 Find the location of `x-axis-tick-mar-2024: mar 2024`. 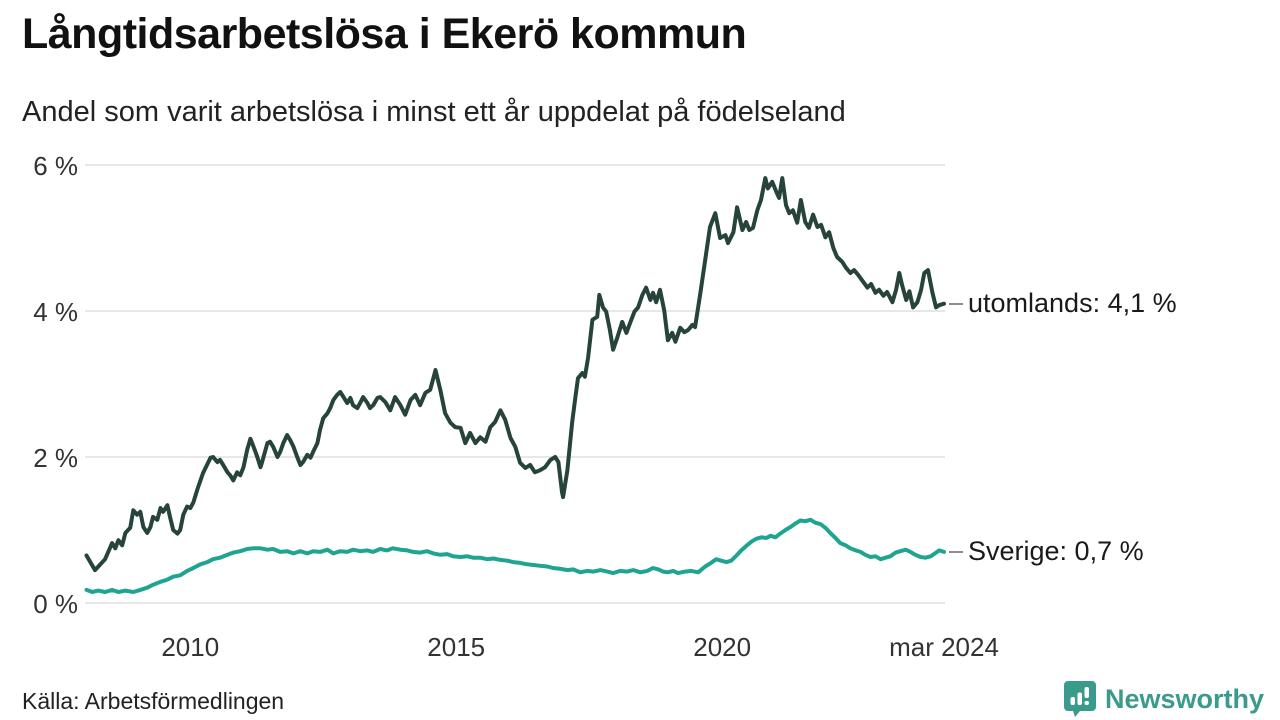

x-axis-tick-mar-2024: mar 2024 is located at coordinates (944, 647).